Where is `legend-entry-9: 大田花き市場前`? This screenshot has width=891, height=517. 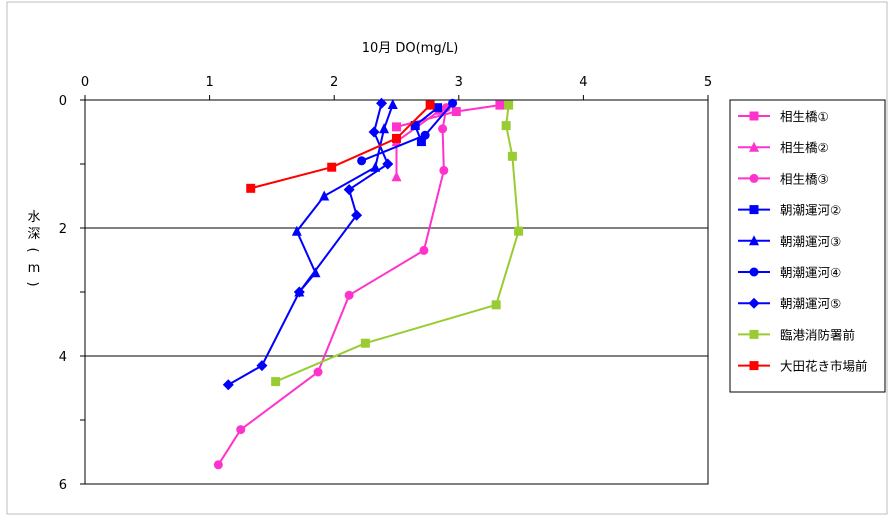 legend-entry-9: 大田花き市場前 is located at coordinates (803, 366).